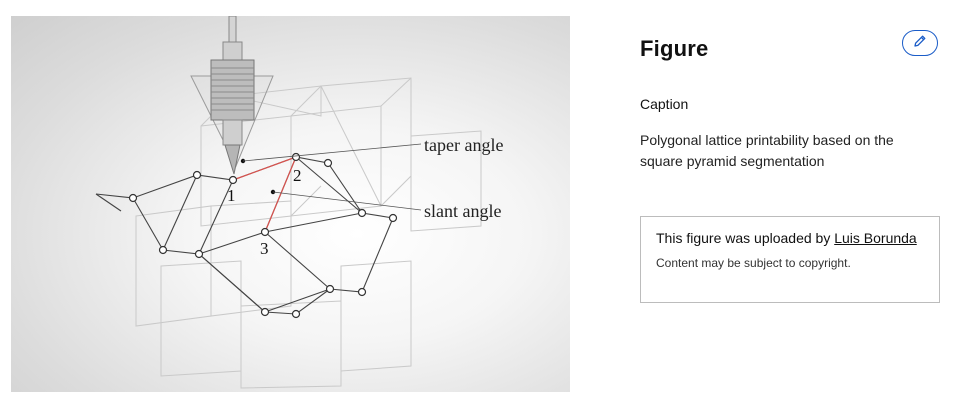 The width and height of the screenshot is (961, 406). Describe the element at coordinates (753, 263) in the screenshot. I see `copyright-note: Content may be subject to copyright.` at that location.